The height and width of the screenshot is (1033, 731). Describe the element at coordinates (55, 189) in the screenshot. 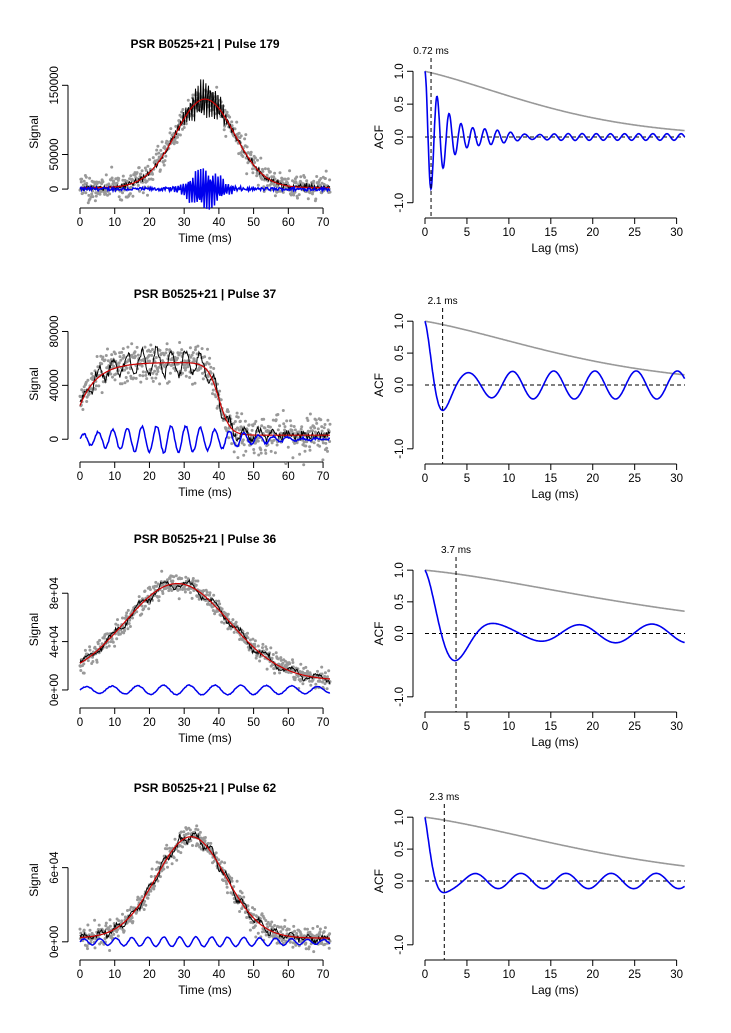

I see `y-tick-label: 0` at that location.